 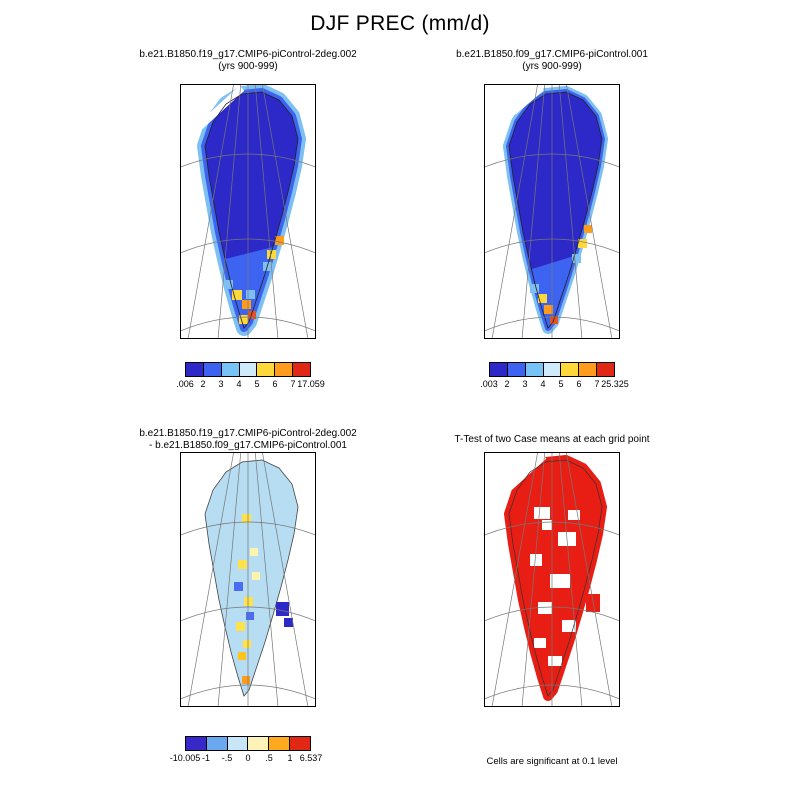 I want to click on figure-title: DJF PREC (mm/d), so click(x=400, y=23).